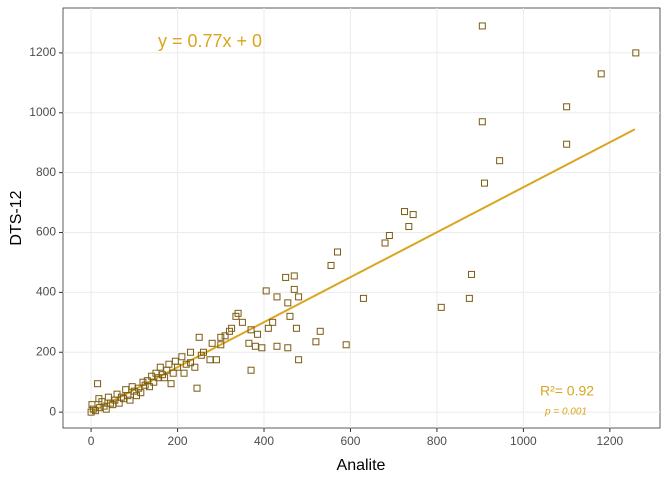 This screenshot has width=672, height=480. Describe the element at coordinates (210, 41) in the screenshot. I see `equation: y = 0.77x + 0` at that location.